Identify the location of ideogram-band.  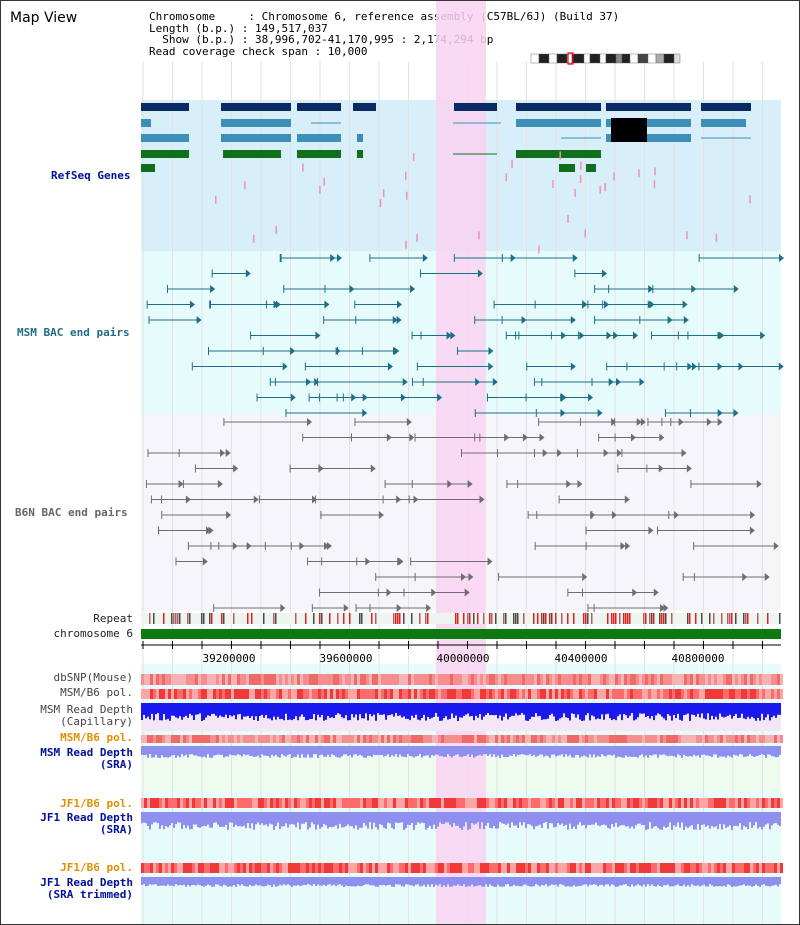
(544, 58).